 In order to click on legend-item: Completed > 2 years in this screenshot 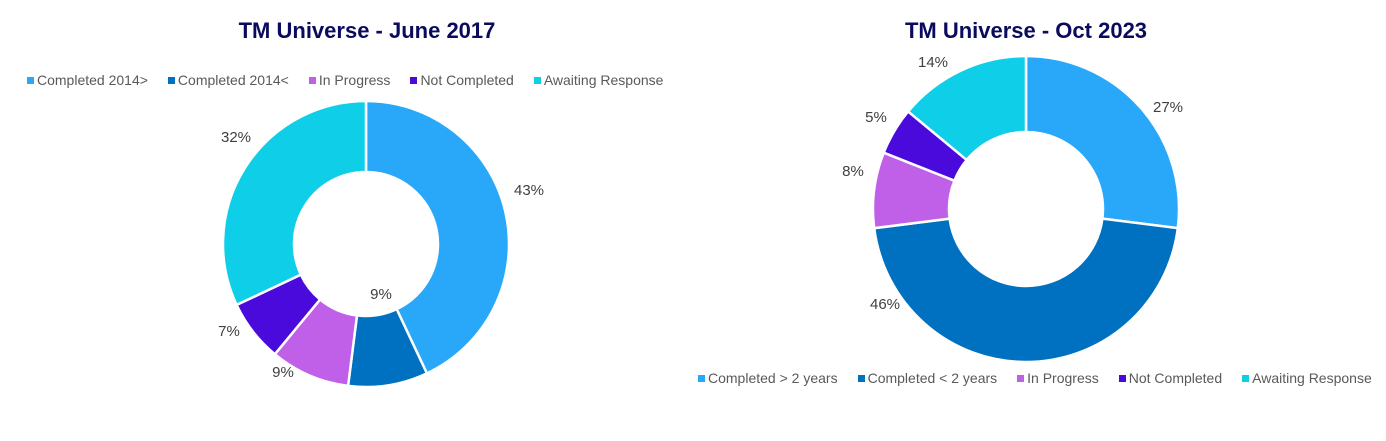, I will do `click(768, 378)`.